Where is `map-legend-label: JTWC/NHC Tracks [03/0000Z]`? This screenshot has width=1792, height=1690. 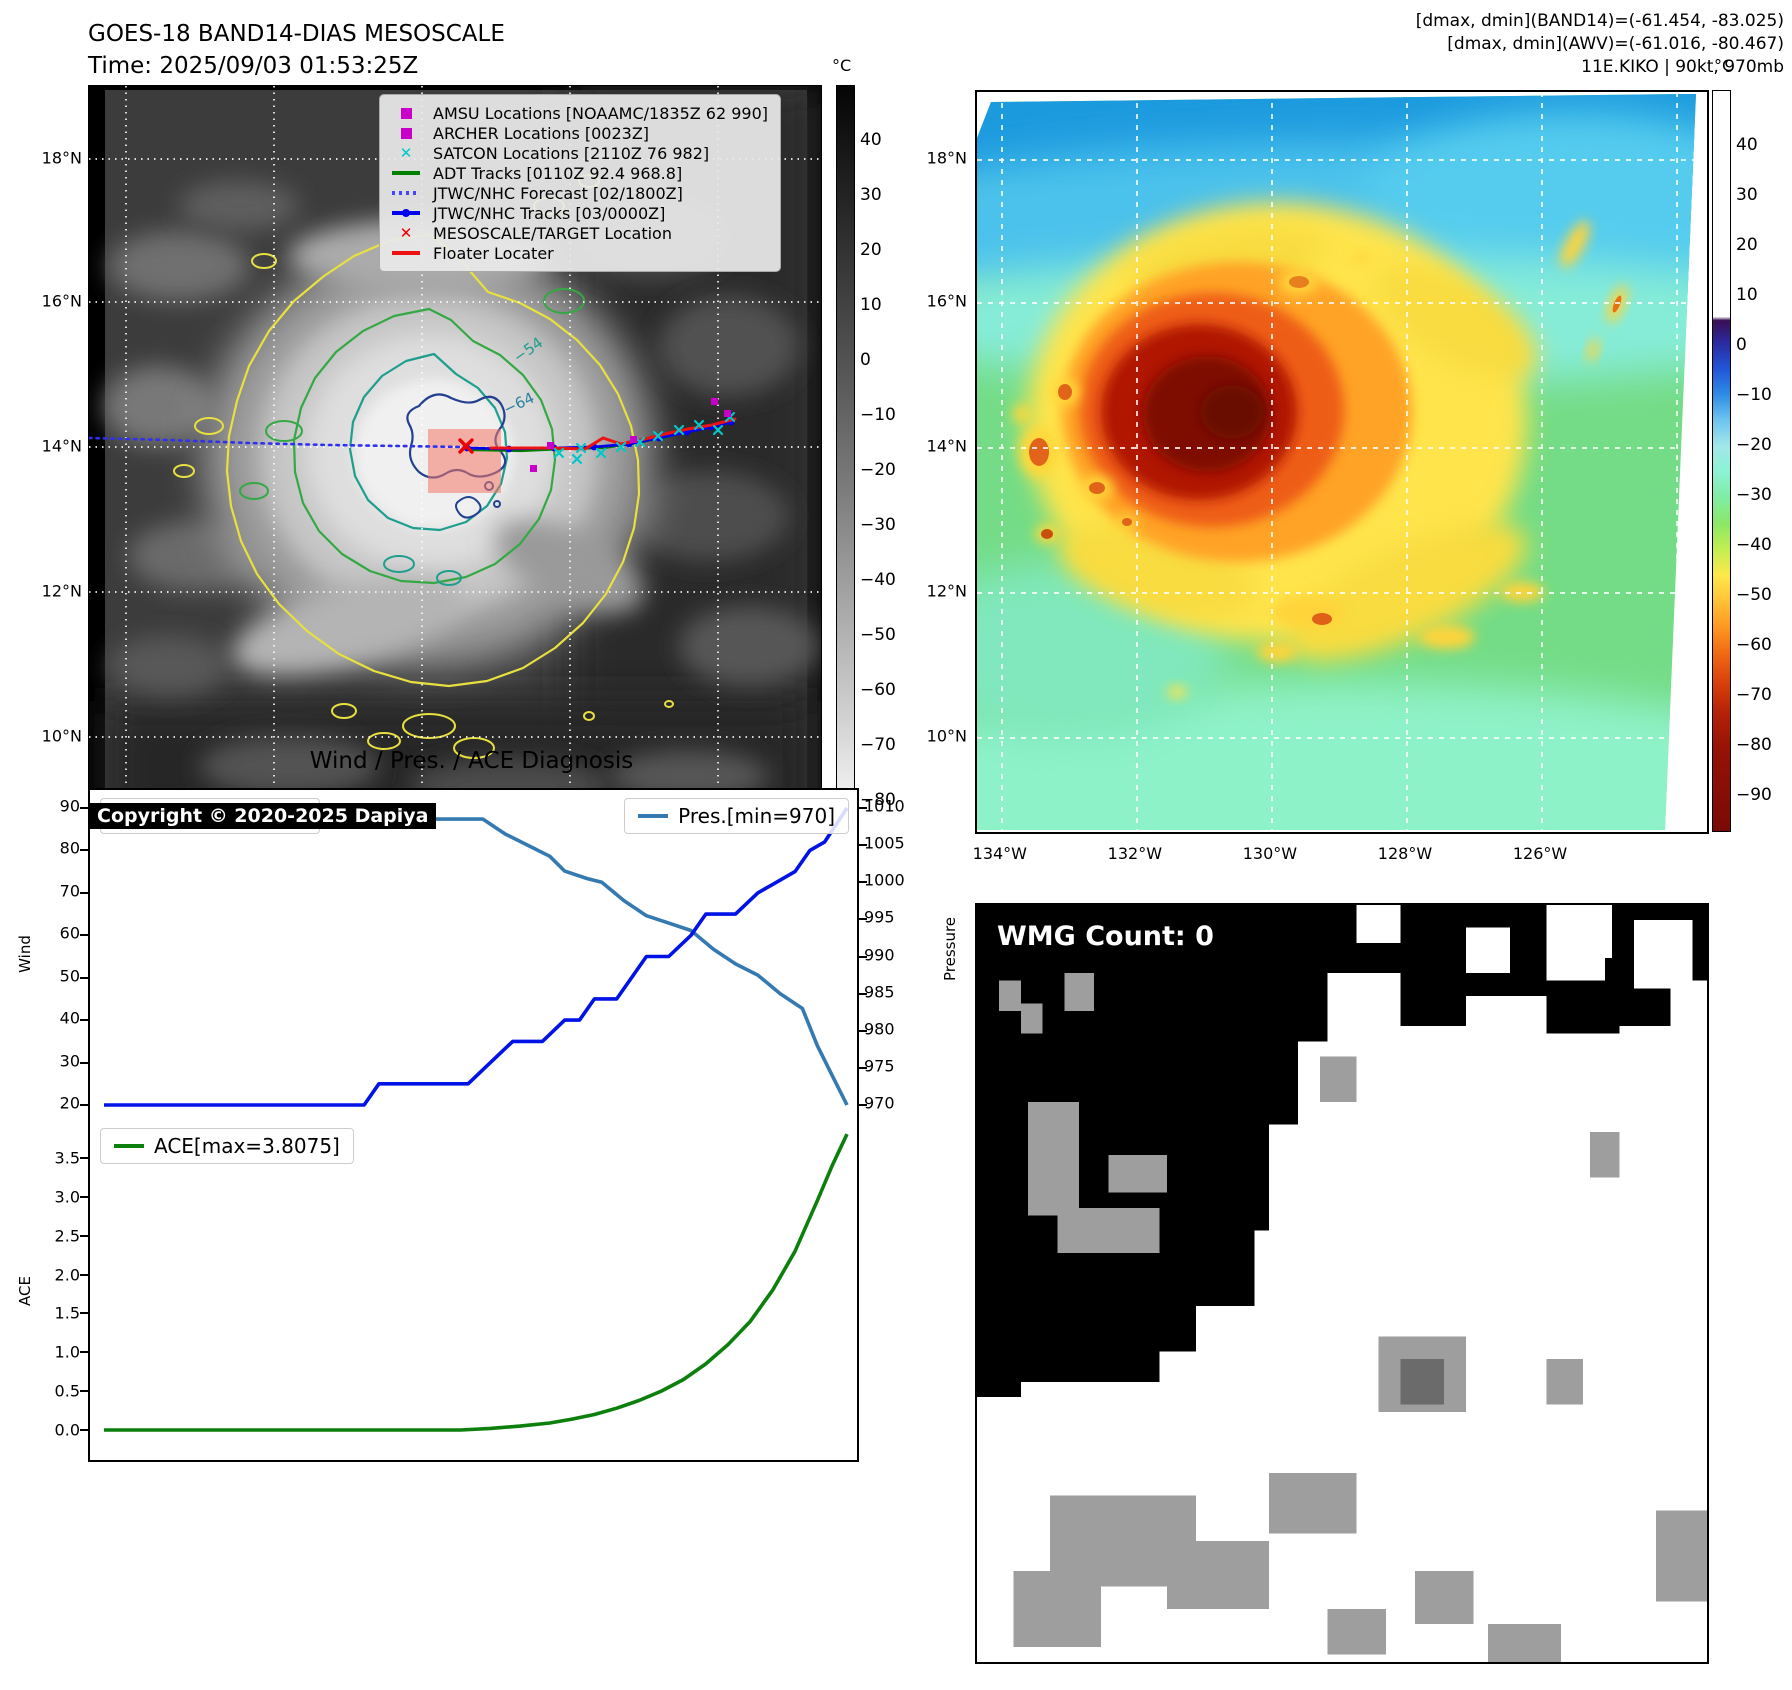 map-legend-label: JTWC/NHC Tracks [03/0000Z] is located at coordinates (549, 213).